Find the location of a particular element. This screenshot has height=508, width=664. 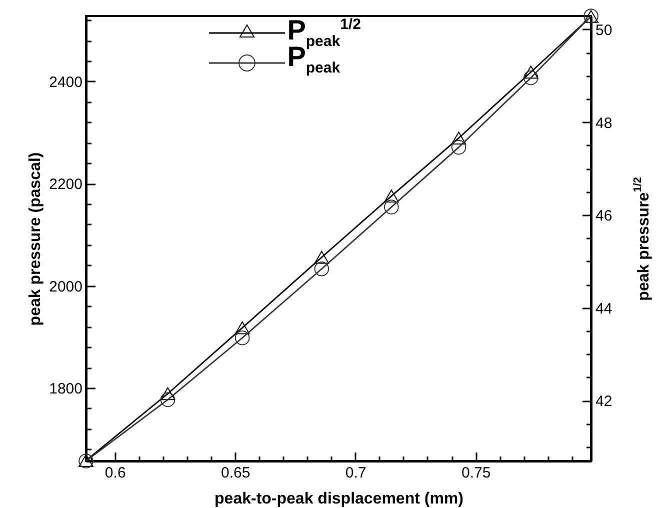

x-tick-label: 0.65 is located at coordinates (235, 473).